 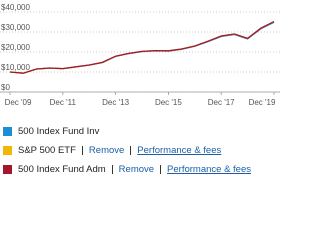 What do you see at coordinates (15, 67) in the screenshot?
I see `y-tick-label: $10,000` at bounding box center [15, 67].